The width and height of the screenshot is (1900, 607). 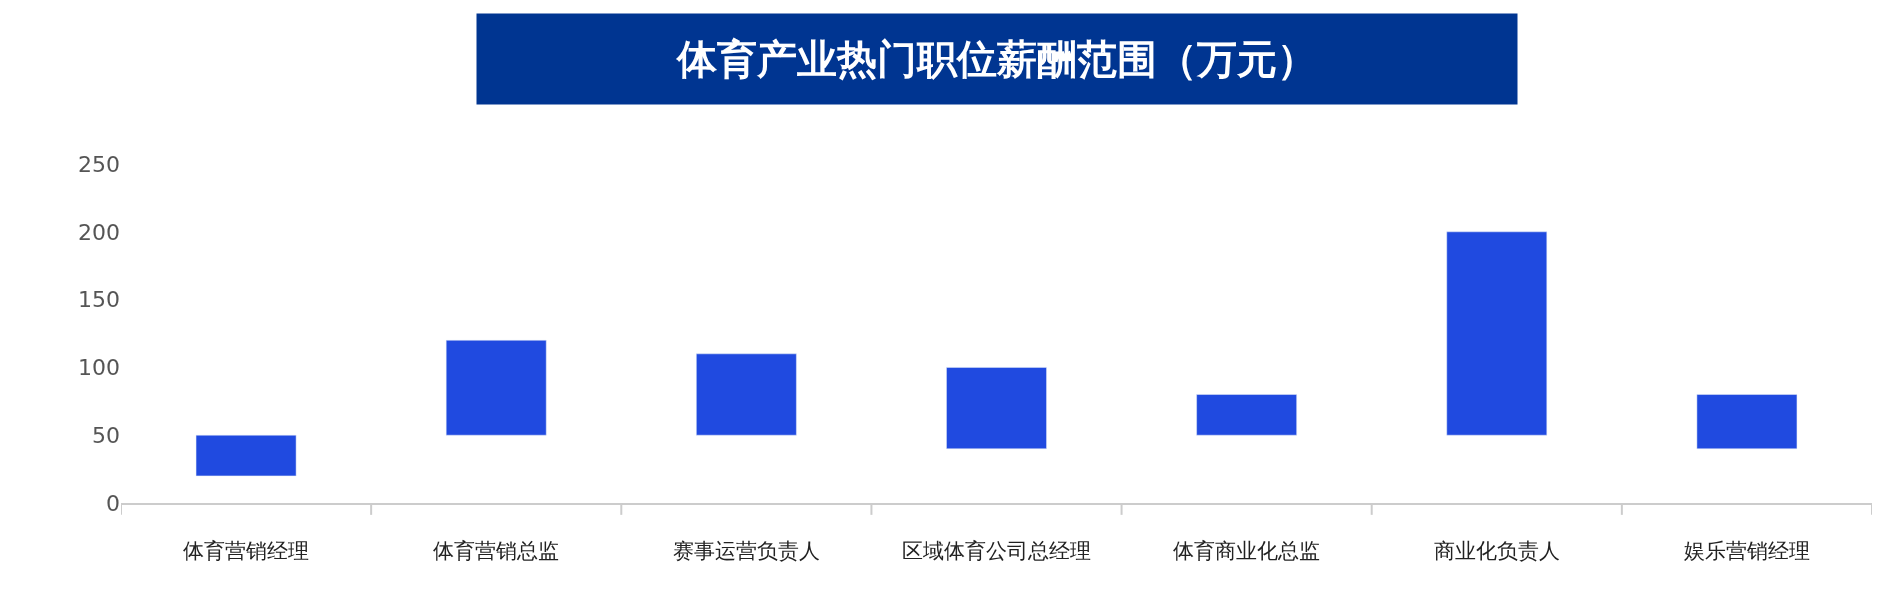 What do you see at coordinates (106, 435) in the screenshot?
I see `y-tick-label: 50` at bounding box center [106, 435].